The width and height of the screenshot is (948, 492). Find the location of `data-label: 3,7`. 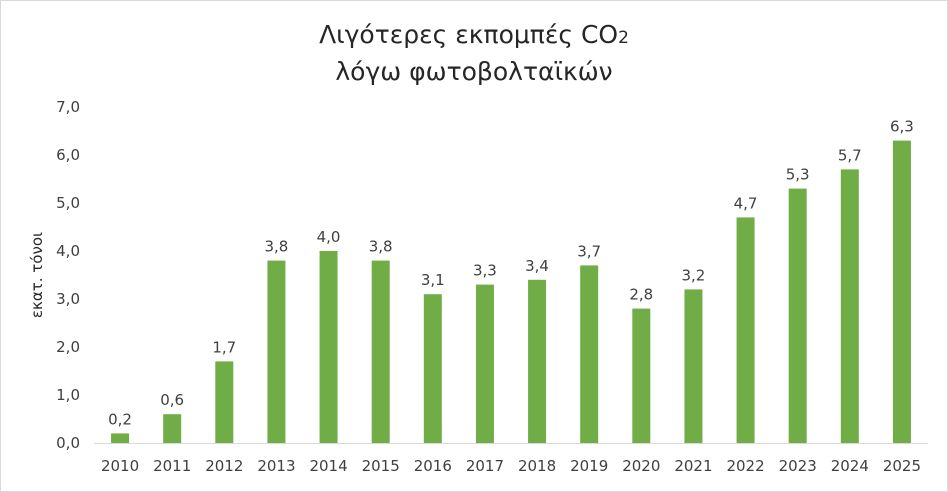

data-label: 3,7 is located at coordinates (589, 251).